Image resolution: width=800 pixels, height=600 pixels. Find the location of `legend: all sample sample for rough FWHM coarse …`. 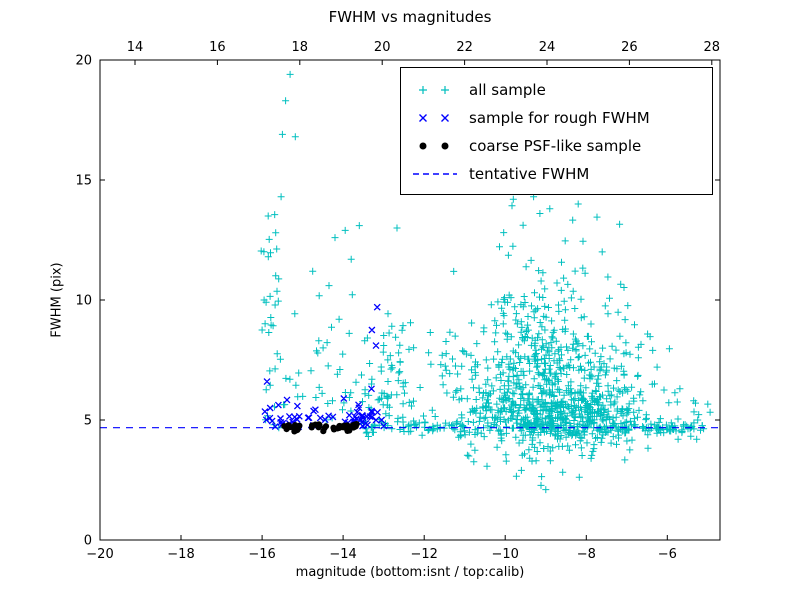

legend: all sample sample for rough FWHM coarse … is located at coordinates (556, 131).